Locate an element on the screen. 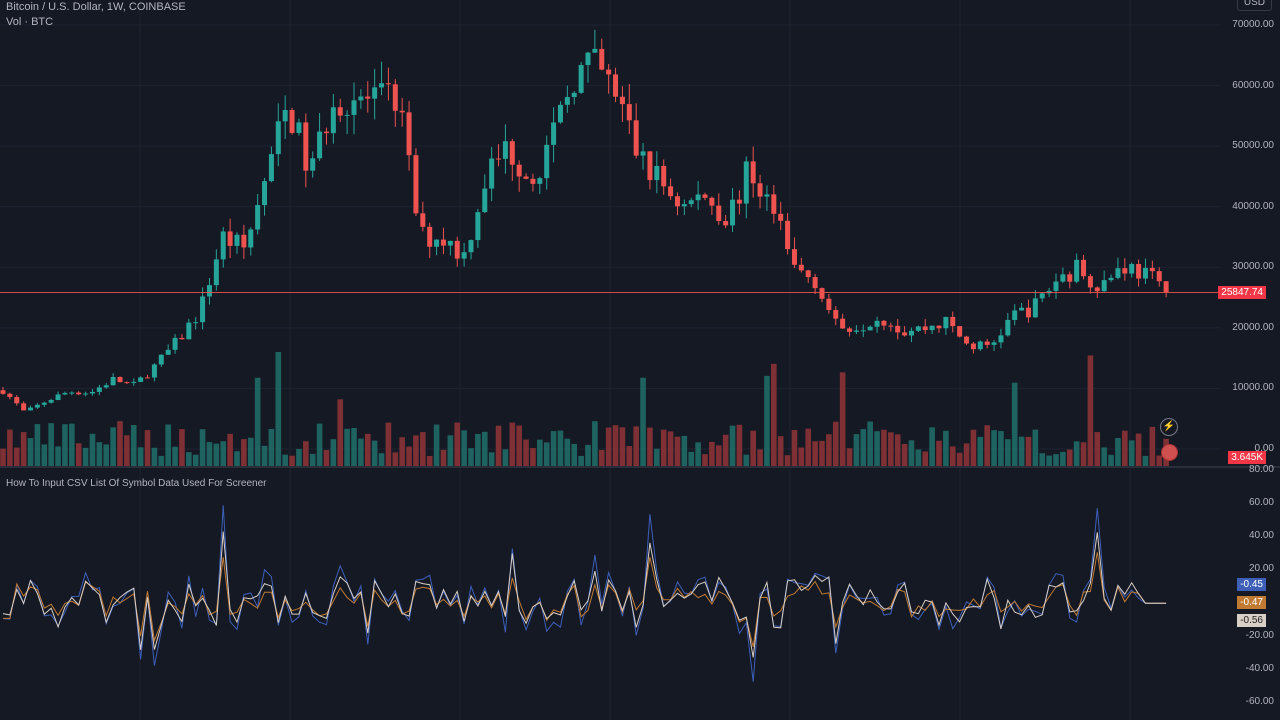  us-flag-event-icon is located at coordinates (1169, 452).